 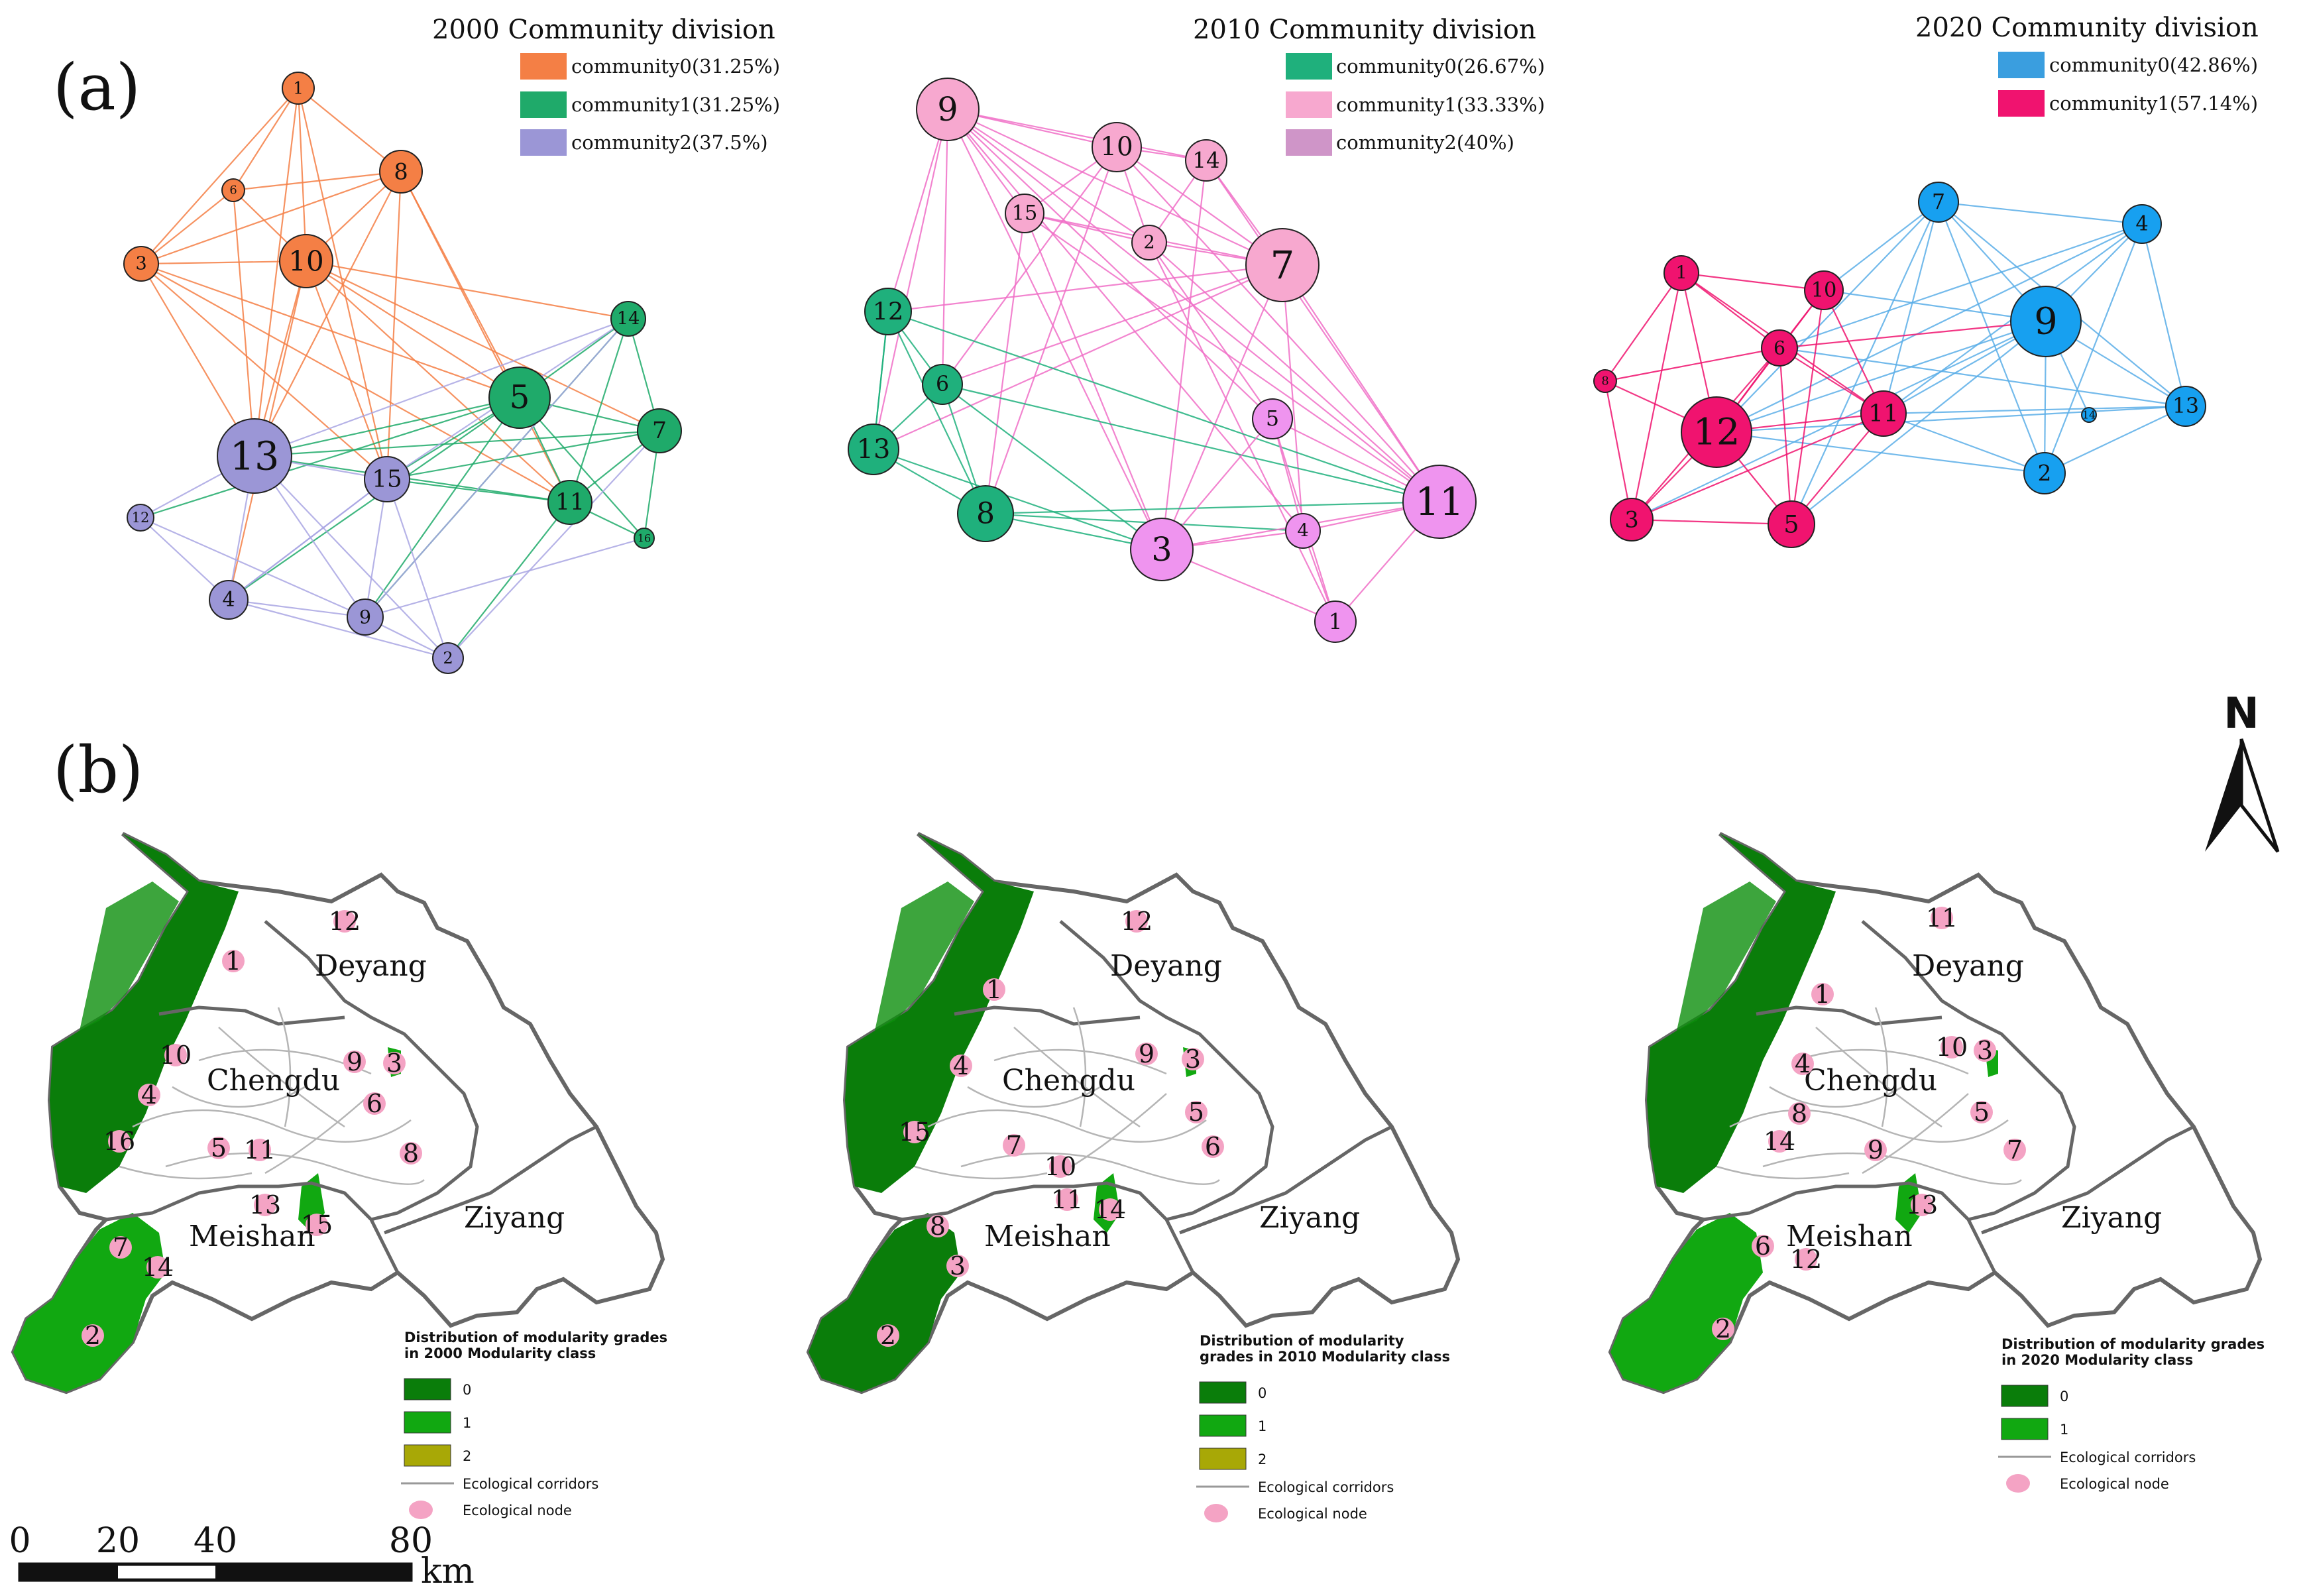 What do you see at coordinates (387, 479) in the screenshot?
I see `network-node: 15` at bounding box center [387, 479].